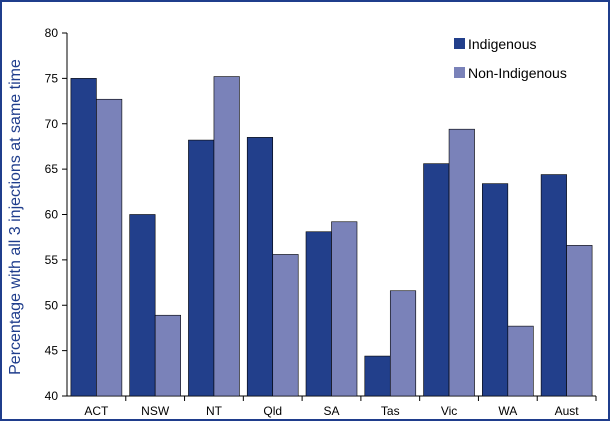  I want to click on bar-non-indigenous-aust, so click(579, 321).